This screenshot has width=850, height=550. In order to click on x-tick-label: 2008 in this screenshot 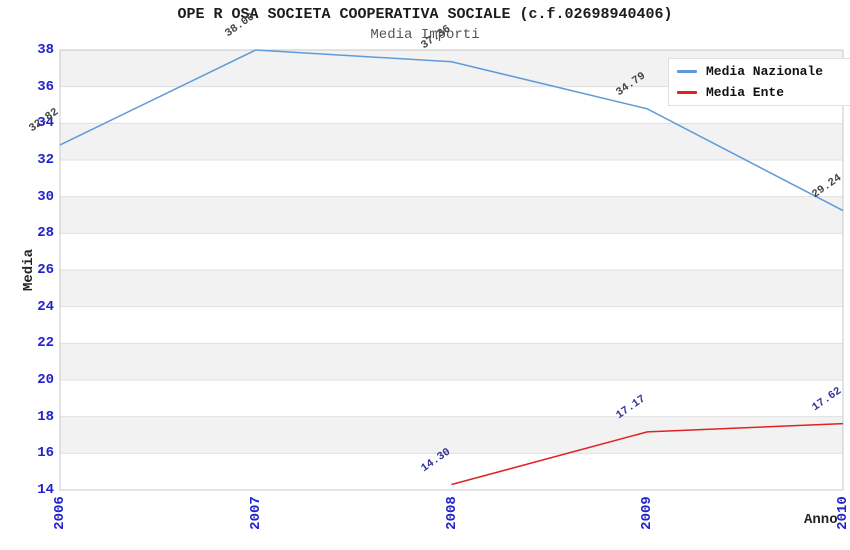, I will do `click(451, 513)`.